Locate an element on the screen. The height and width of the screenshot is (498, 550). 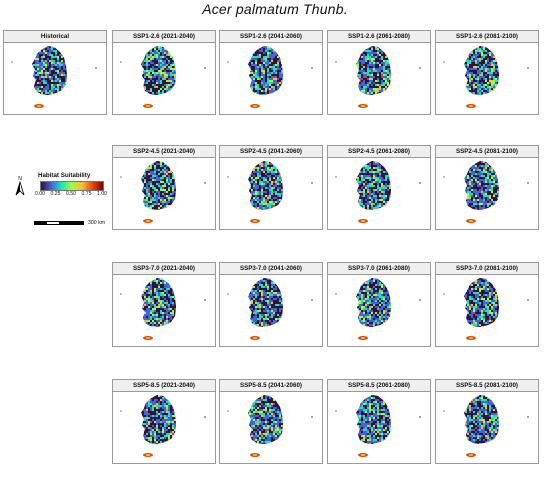
scale-label: 300 km is located at coordinates (97, 223).